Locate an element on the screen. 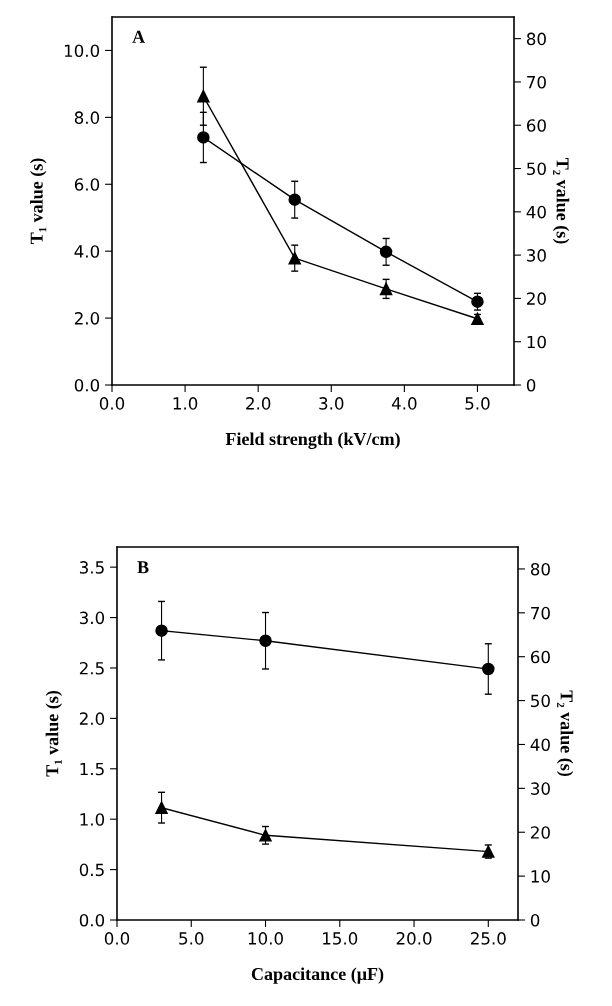  x-tick-label: 10.0 is located at coordinates (265, 938).